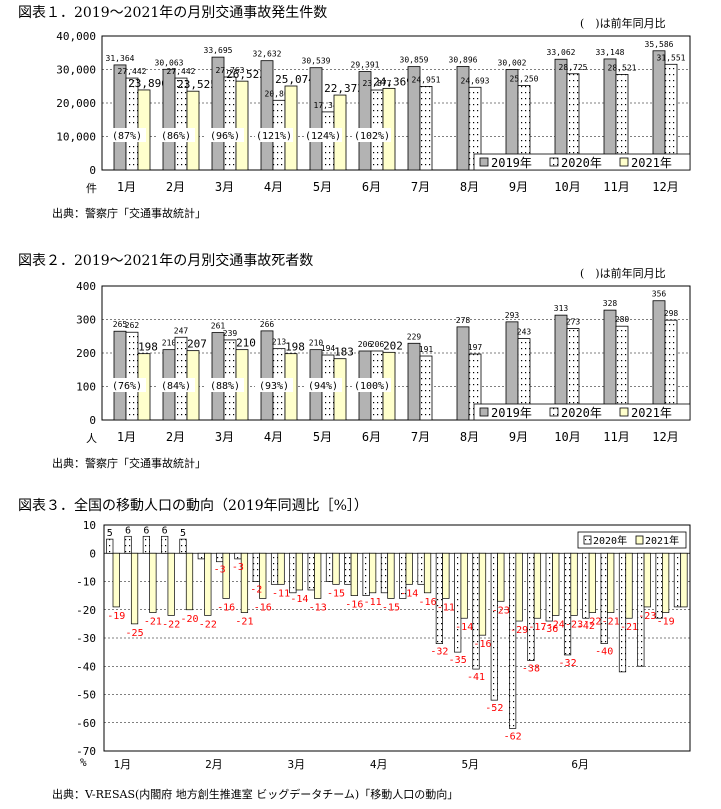 The width and height of the screenshot is (721, 809). What do you see at coordinates (91, 438) in the screenshot?
I see `y-unit-label: 人` at bounding box center [91, 438].